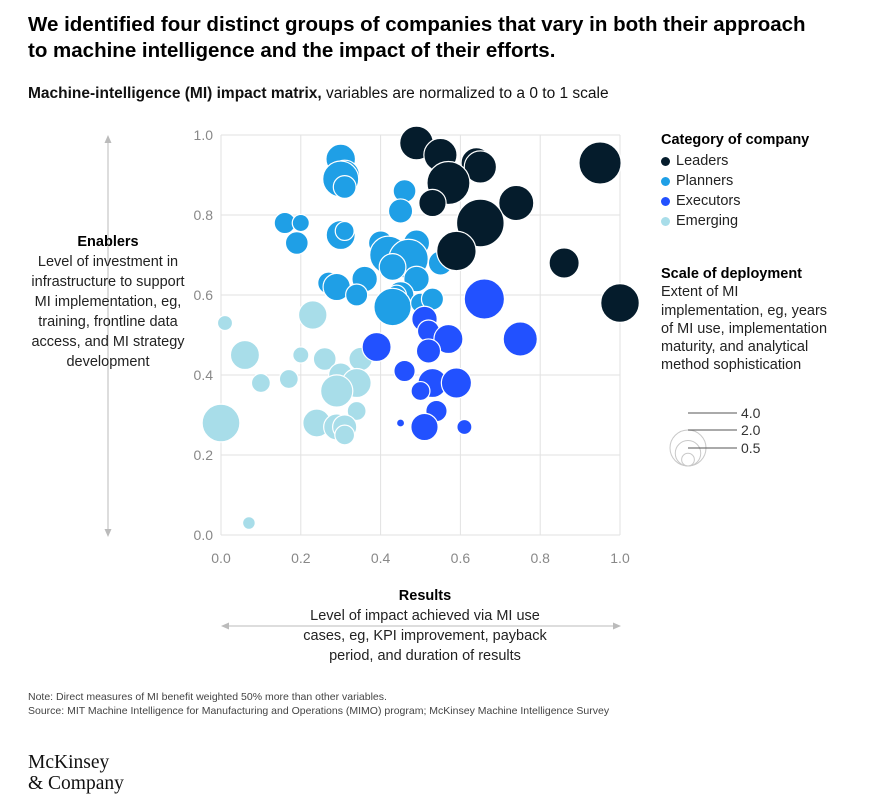 Image resolution: width=874 pixels, height=796 pixels. I want to click on scale-value-label: 2.0, so click(751, 430).